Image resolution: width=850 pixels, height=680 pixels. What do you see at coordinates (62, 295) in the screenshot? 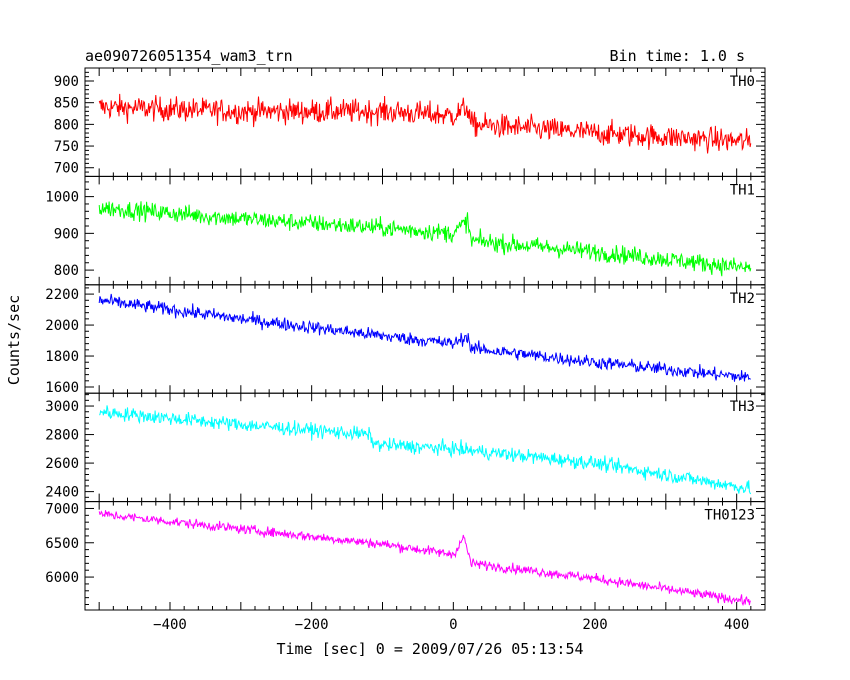
I see `y-tick-label: 2200` at bounding box center [62, 295].